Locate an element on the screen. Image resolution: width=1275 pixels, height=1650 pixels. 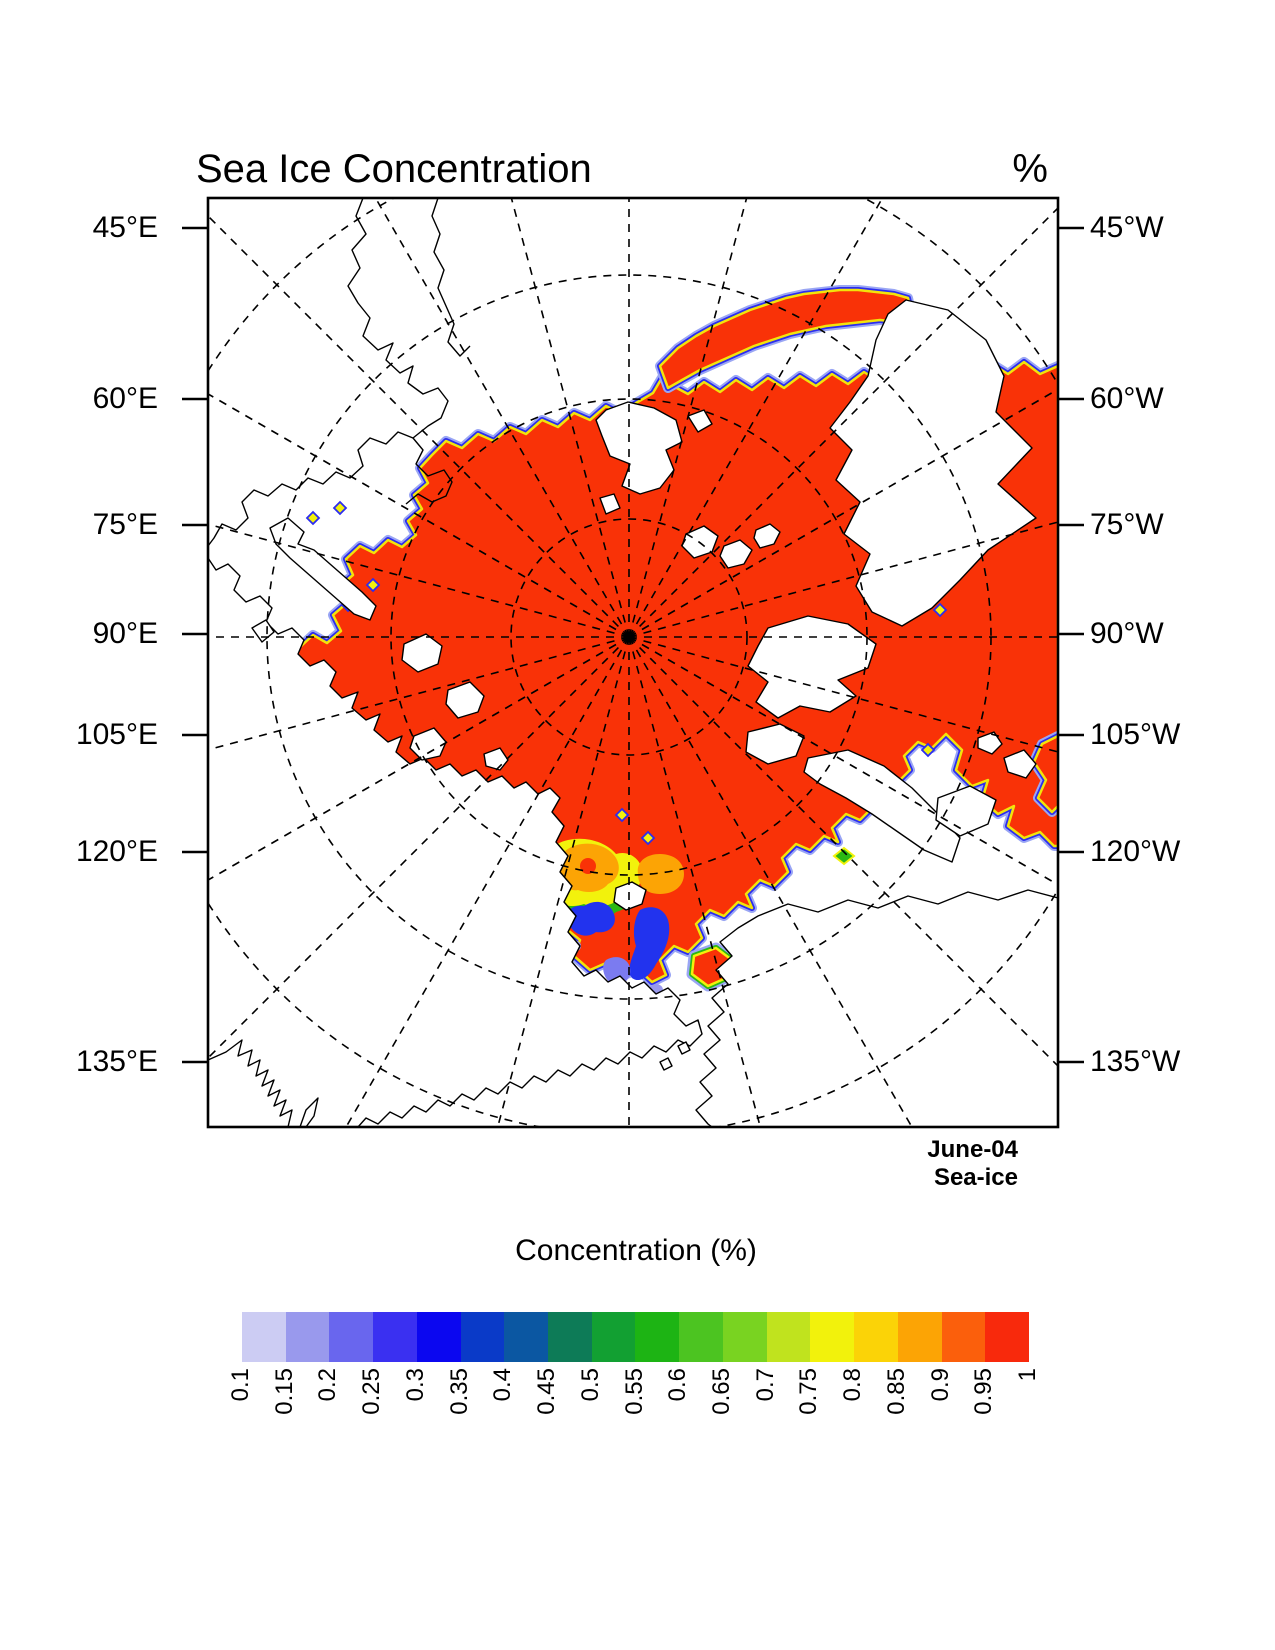
coast-siberia is located at coordinates (455, 842).